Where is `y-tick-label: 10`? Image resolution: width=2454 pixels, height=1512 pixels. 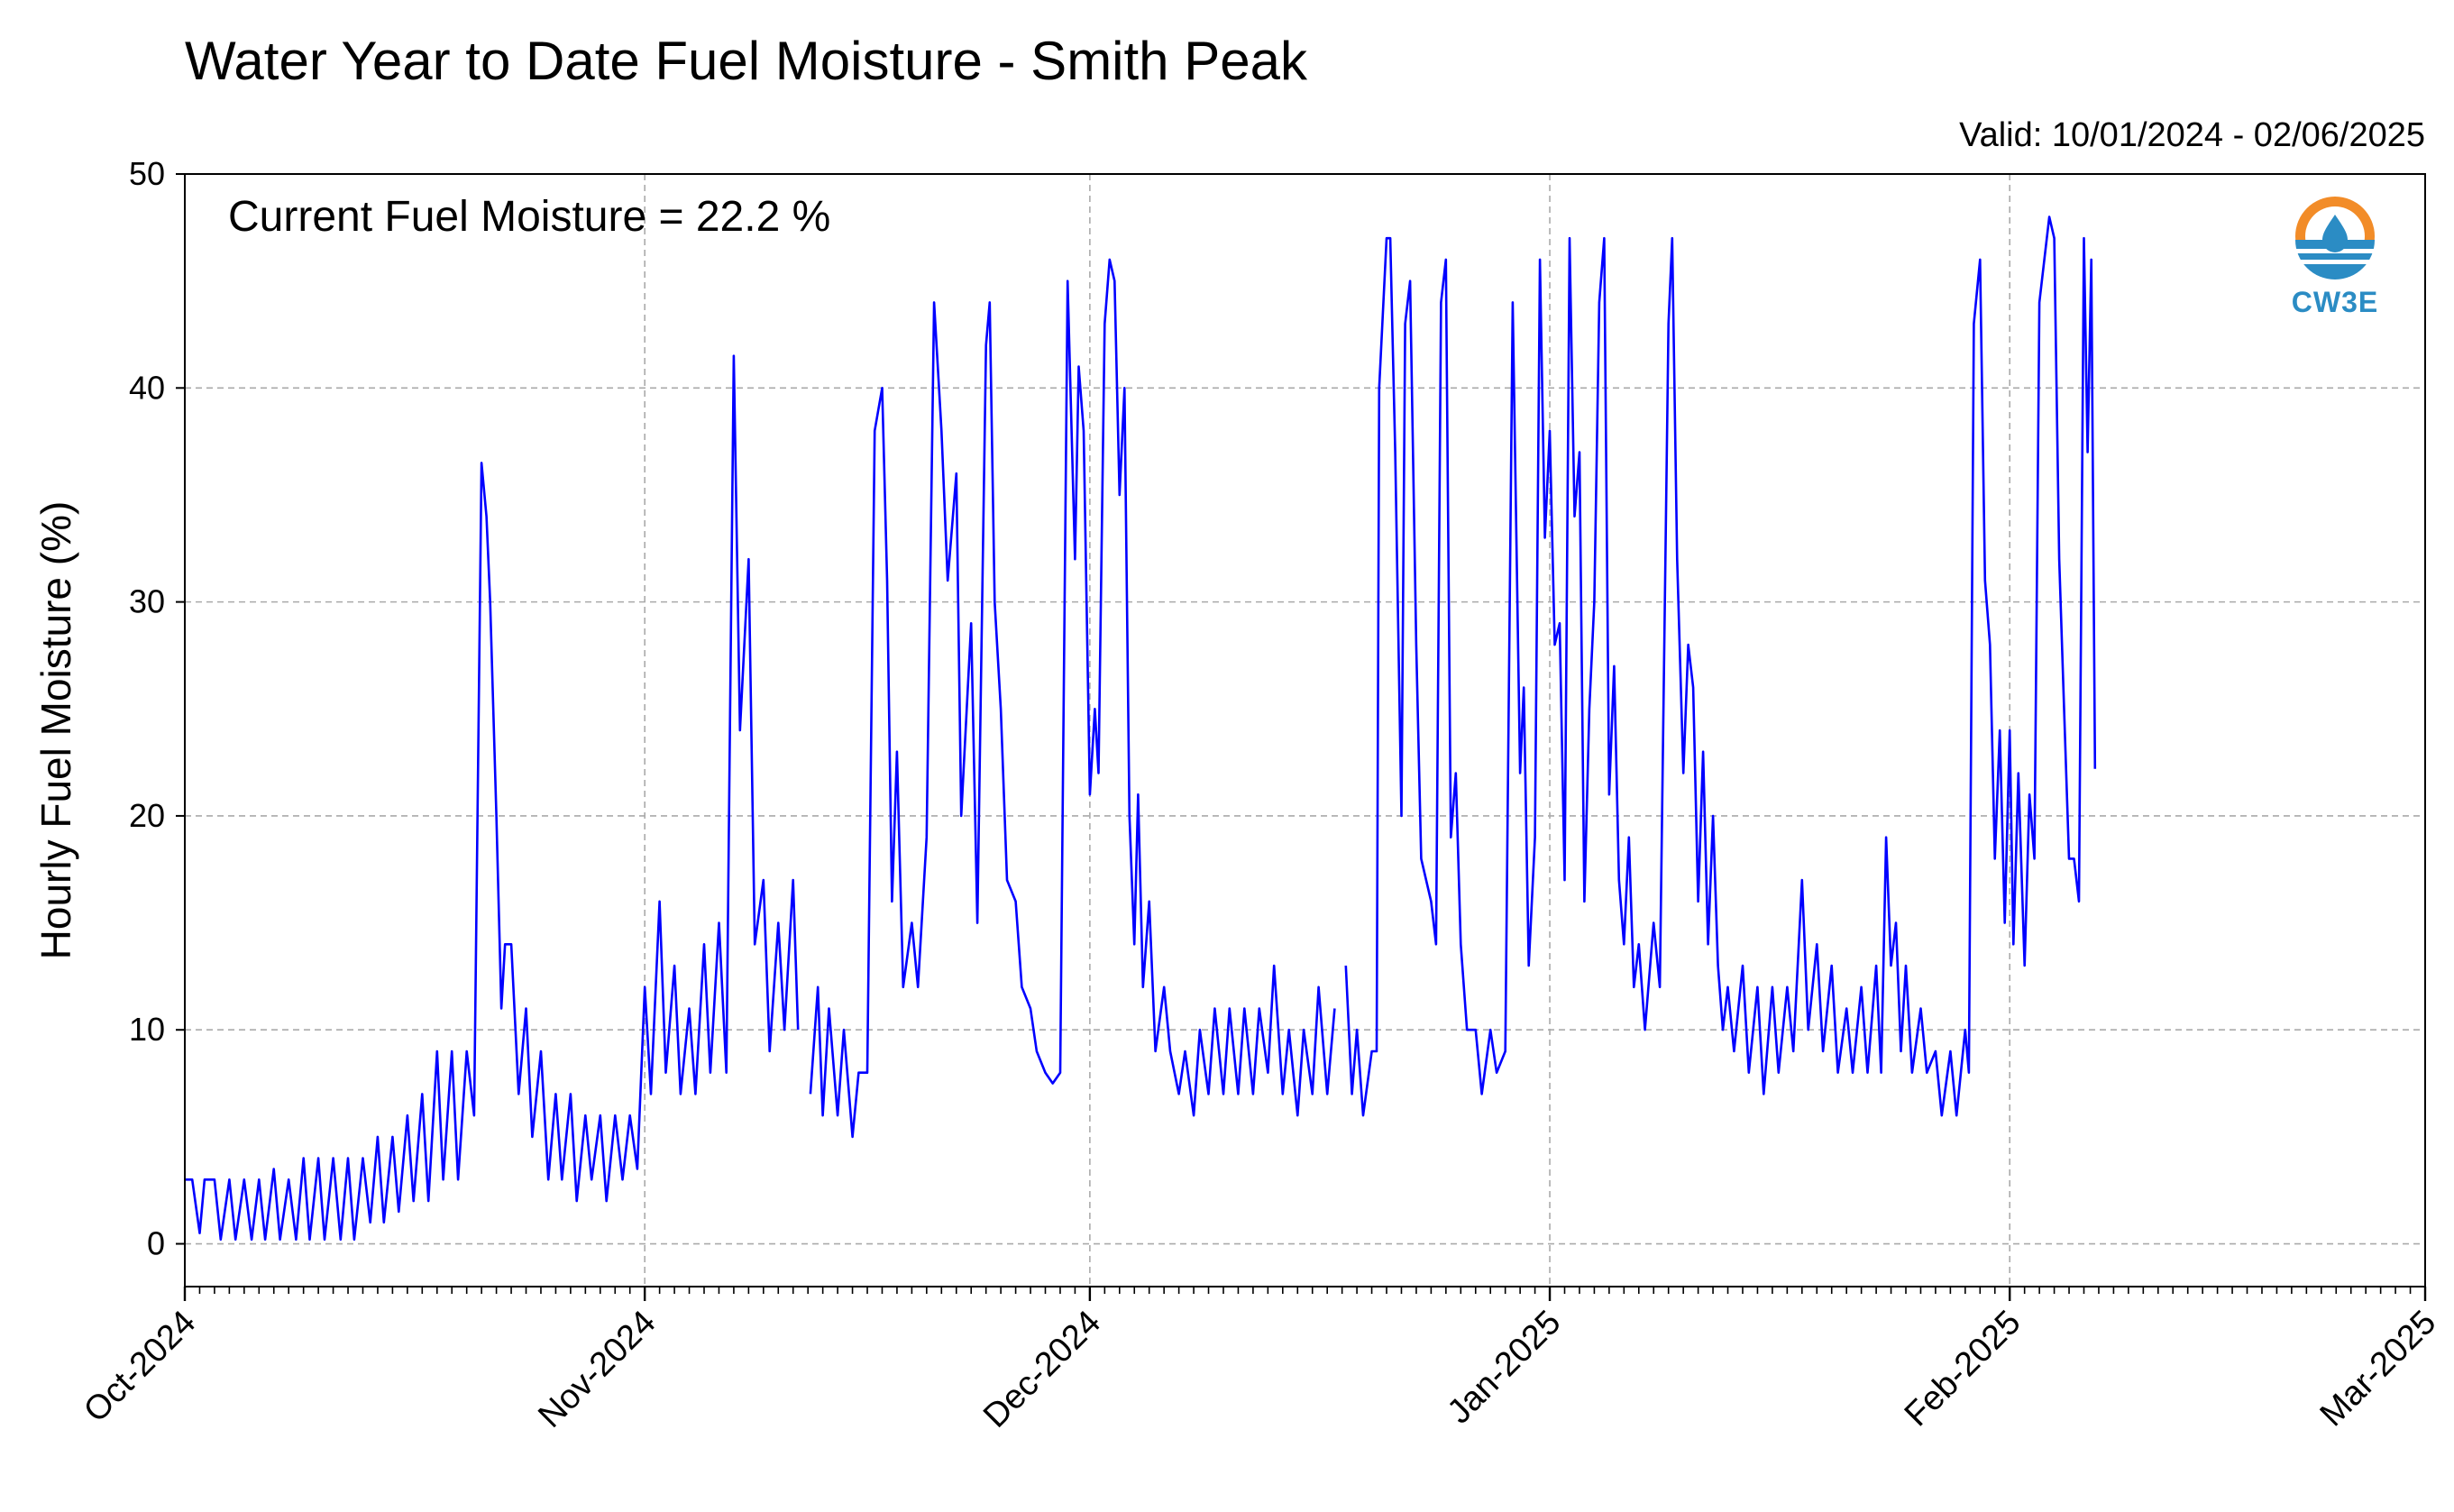
y-tick-label: 10 is located at coordinates (147, 1029).